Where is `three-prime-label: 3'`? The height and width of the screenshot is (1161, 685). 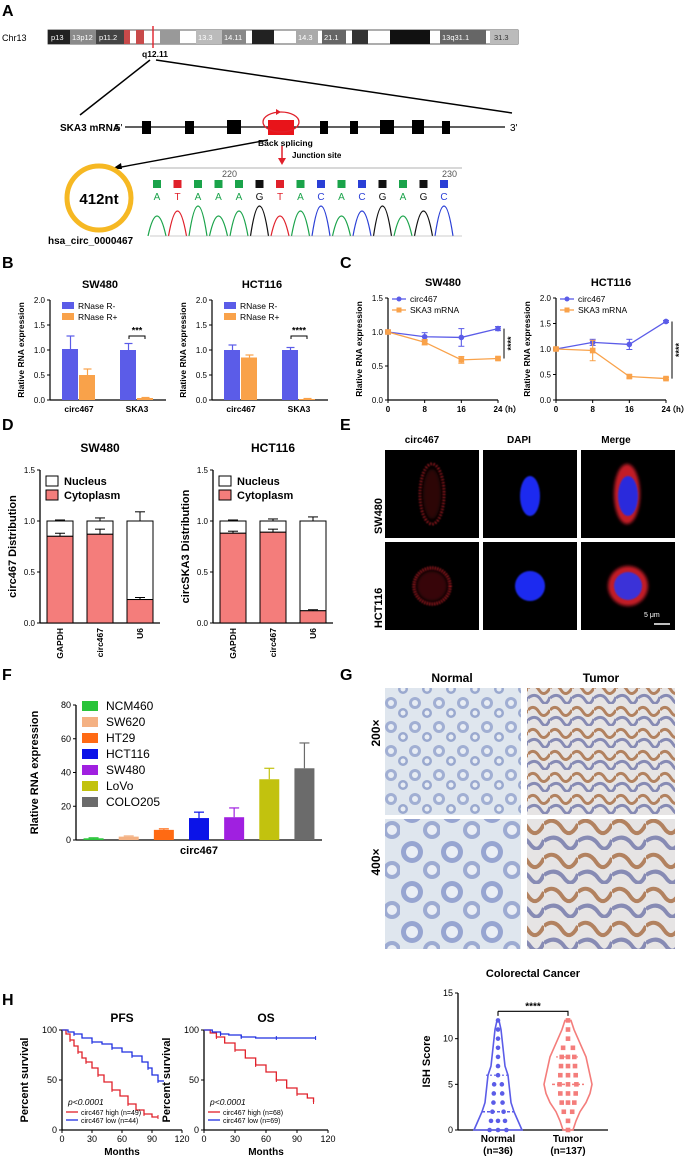 three-prime-label: 3' is located at coordinates (514, 128).